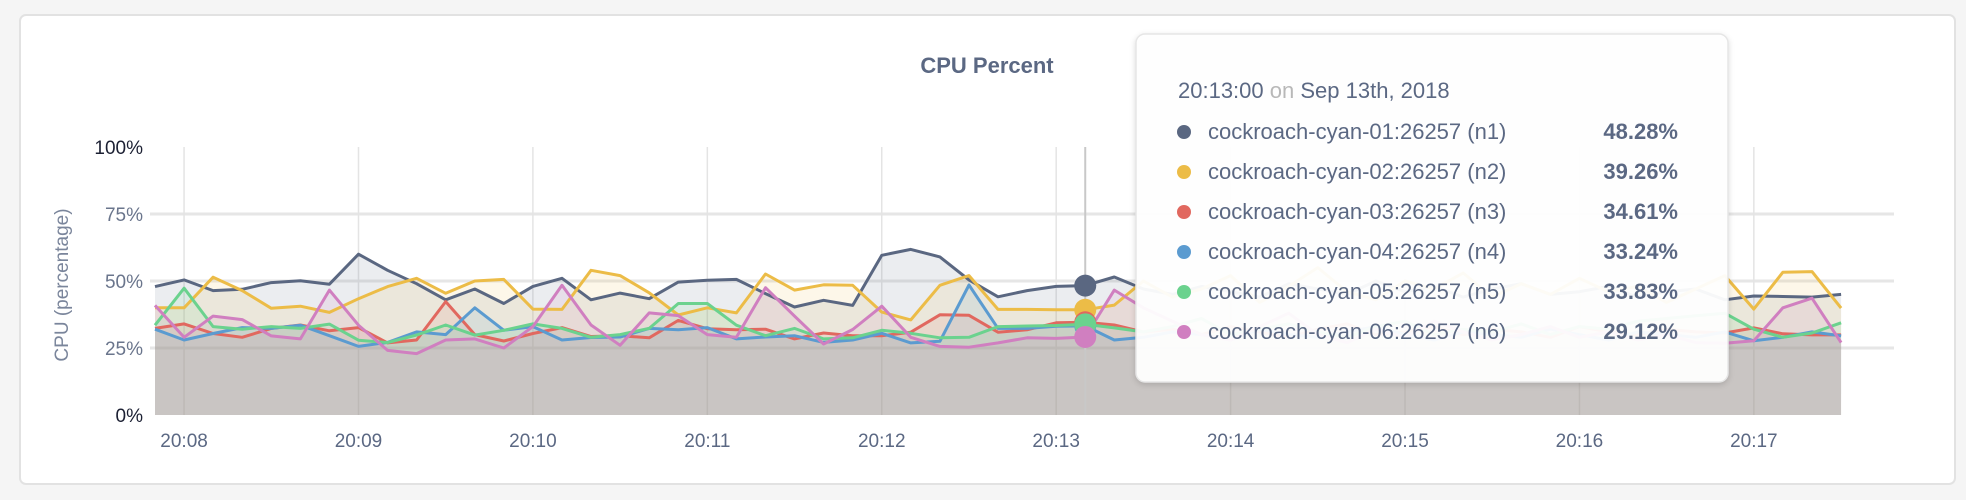 The height and width of the screenshot is (500, 1966). What do you see at coordinates (1580, 441) in the screenshot?
I see `x-tick-label: 20:16` at bounding box center [1580, 441].